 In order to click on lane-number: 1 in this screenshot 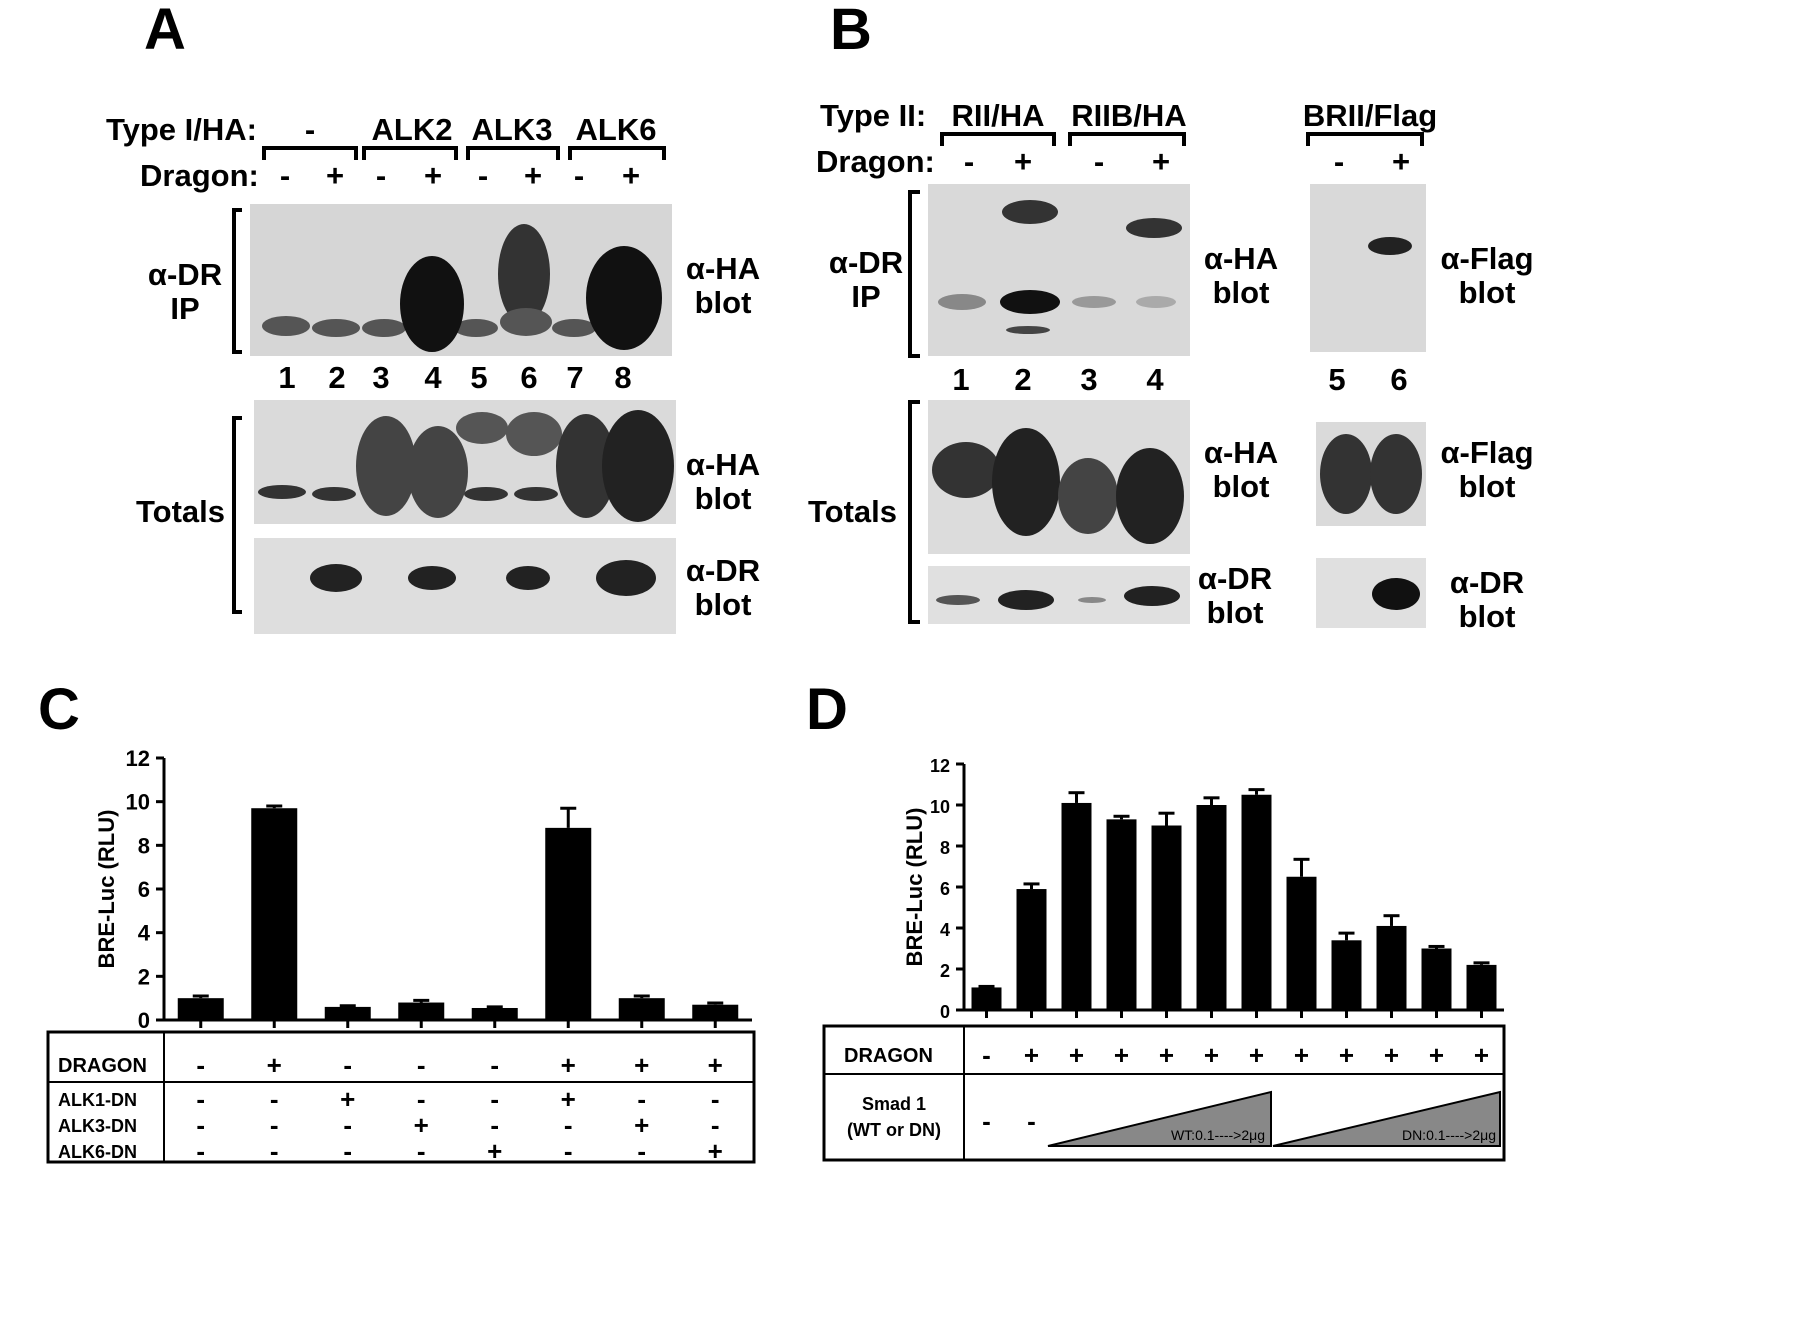, I will do `click(287, 377)`.